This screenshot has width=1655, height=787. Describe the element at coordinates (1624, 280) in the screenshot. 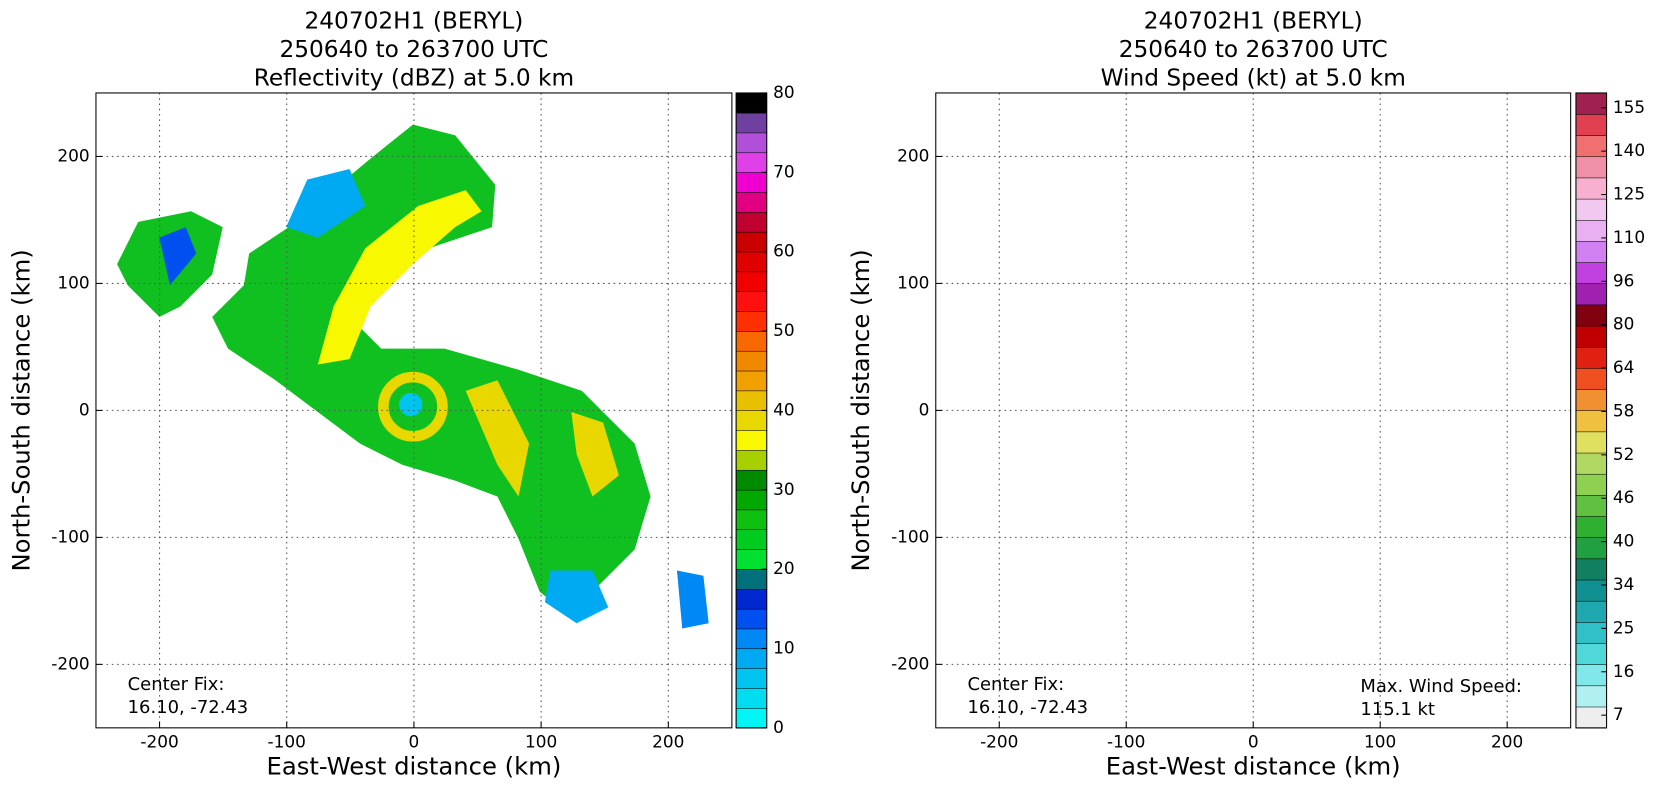

I see `colorbar-tick-label: 96` at that location.